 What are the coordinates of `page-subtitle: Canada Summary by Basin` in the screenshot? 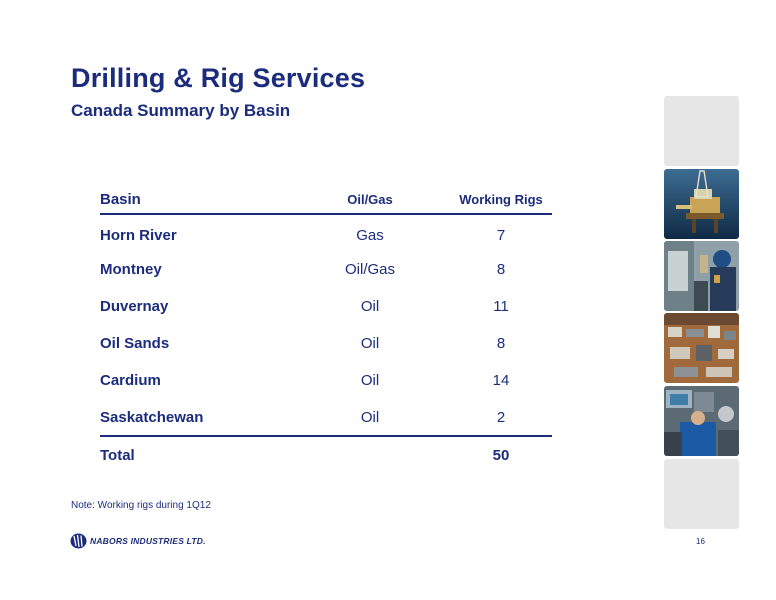 It's located at (181, 110).